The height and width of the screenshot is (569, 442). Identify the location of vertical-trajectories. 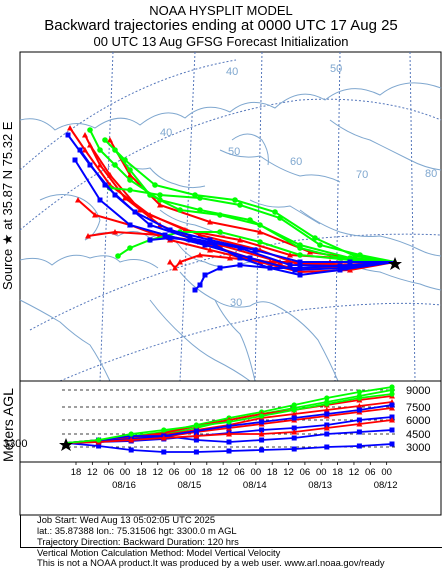
(230, 419).